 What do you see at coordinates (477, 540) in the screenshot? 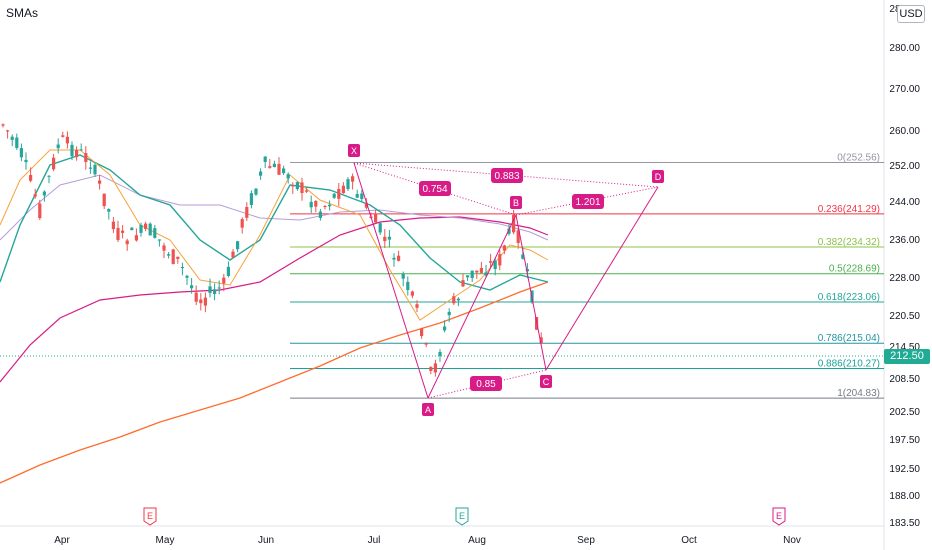
I see `month-tick-label: Aug` at bounding box center [477, 540].